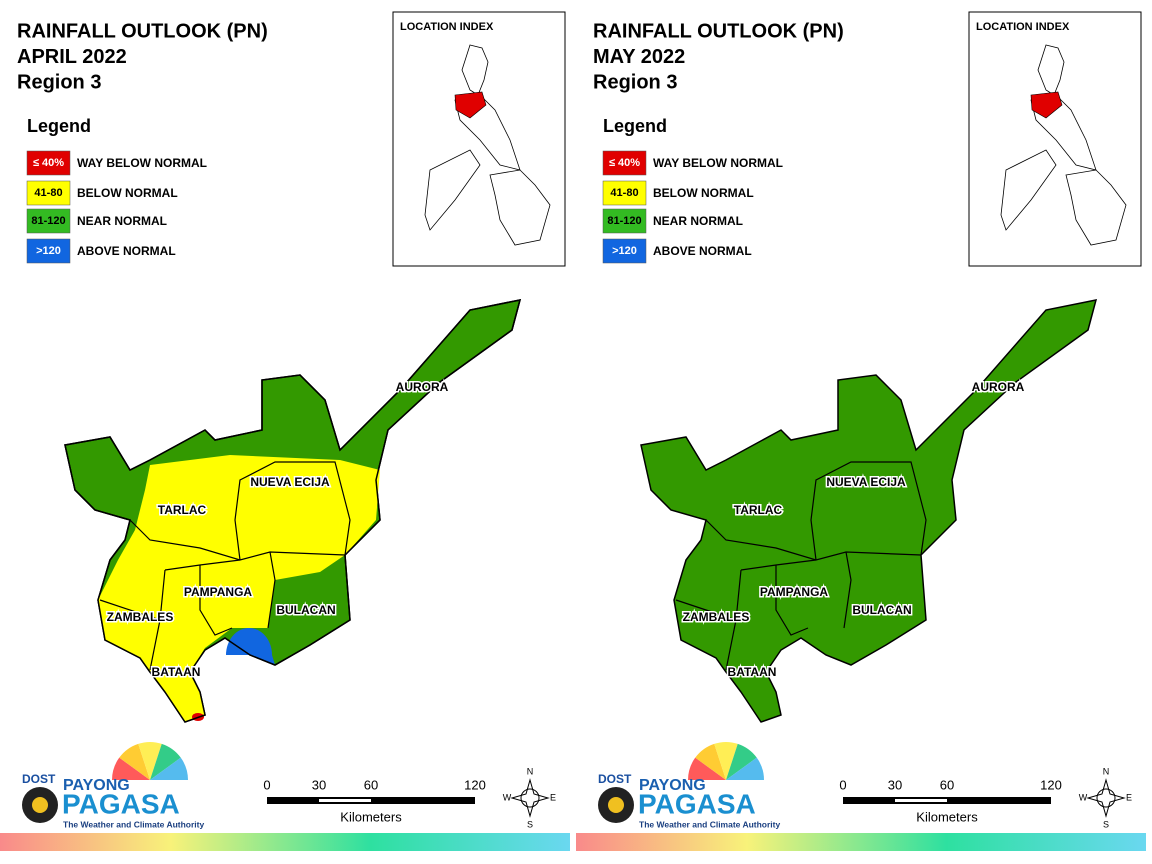 Image resolution: width=1152 pixels, height=864 pixels. Describe the element at coordinates (1051, 784) in the screenshot. I see `scale-tick: 120` at that location.